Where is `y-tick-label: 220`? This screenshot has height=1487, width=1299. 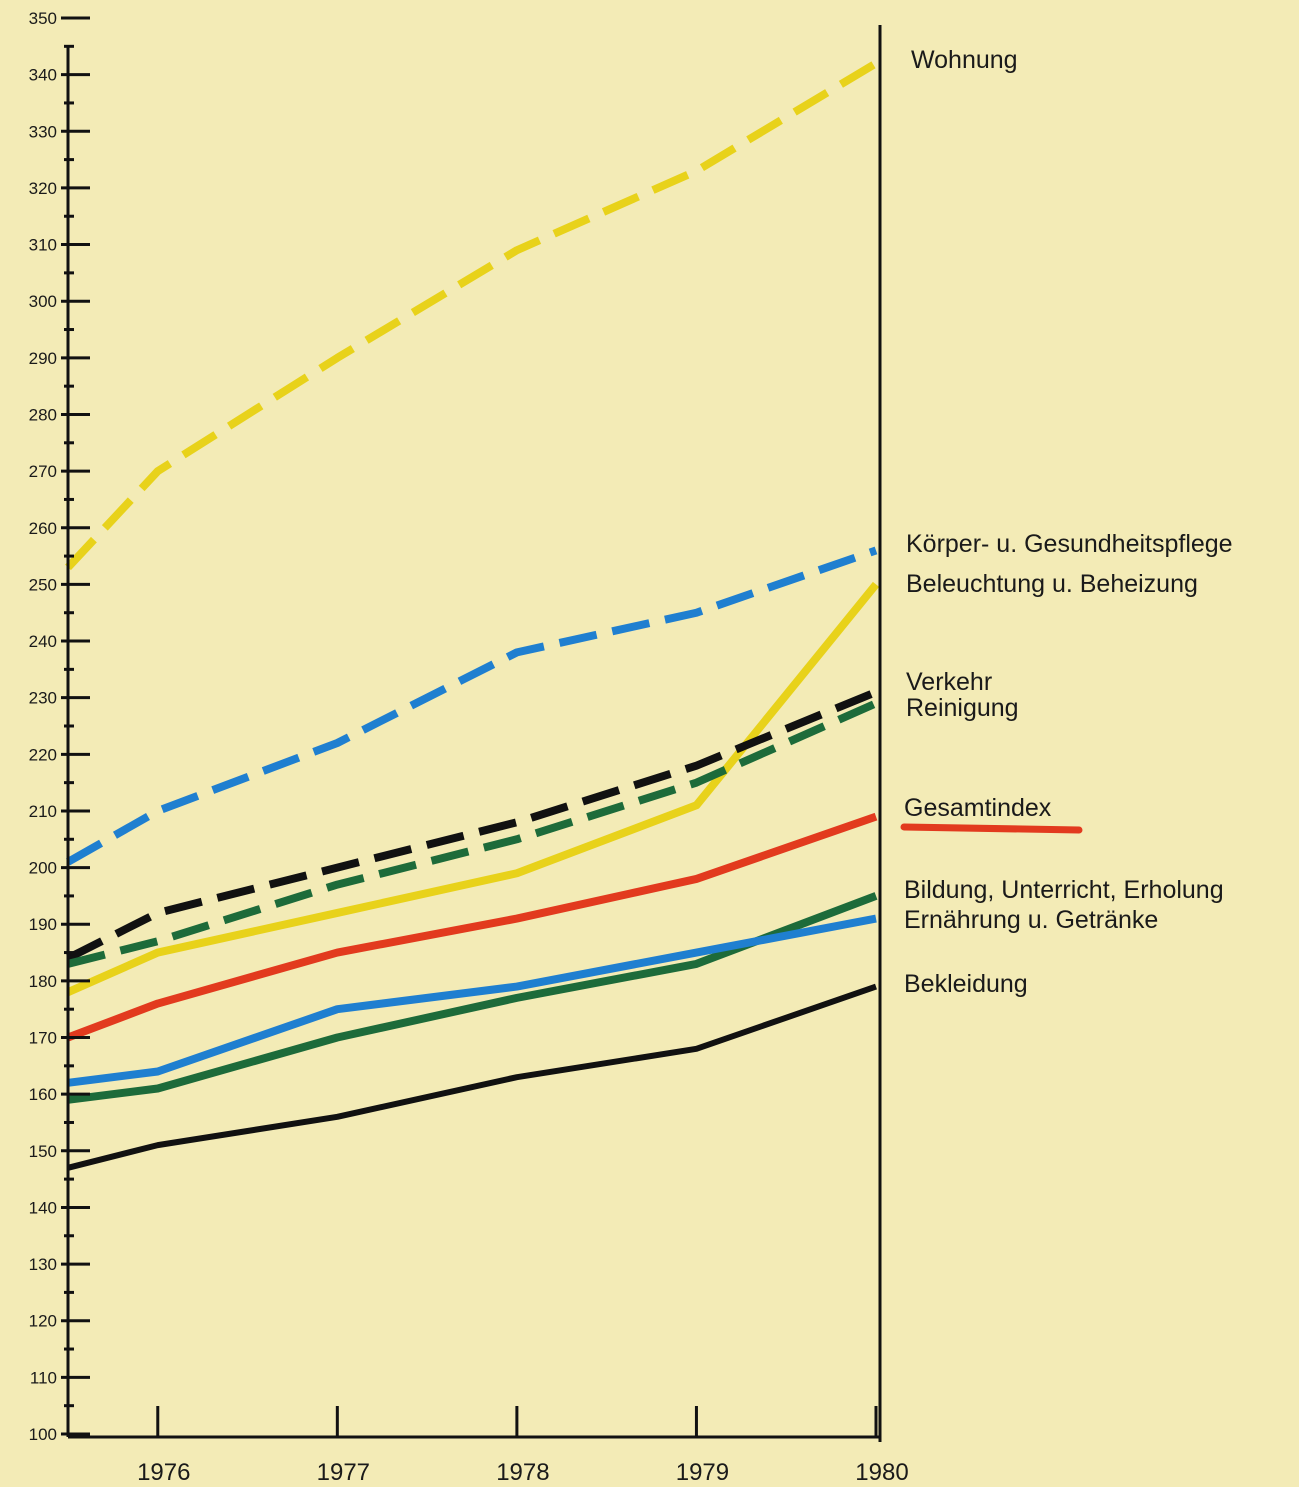
y-tick-label: 220 is located at coordinates (43, 754).